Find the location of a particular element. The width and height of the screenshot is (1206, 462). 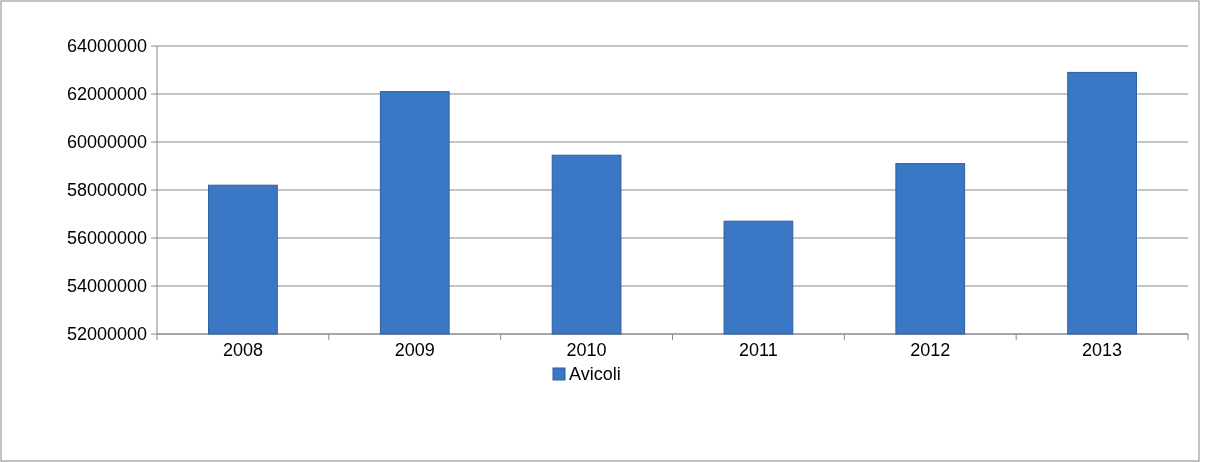

y-tick-label: 54000000 is located at coordinates (106, 286).